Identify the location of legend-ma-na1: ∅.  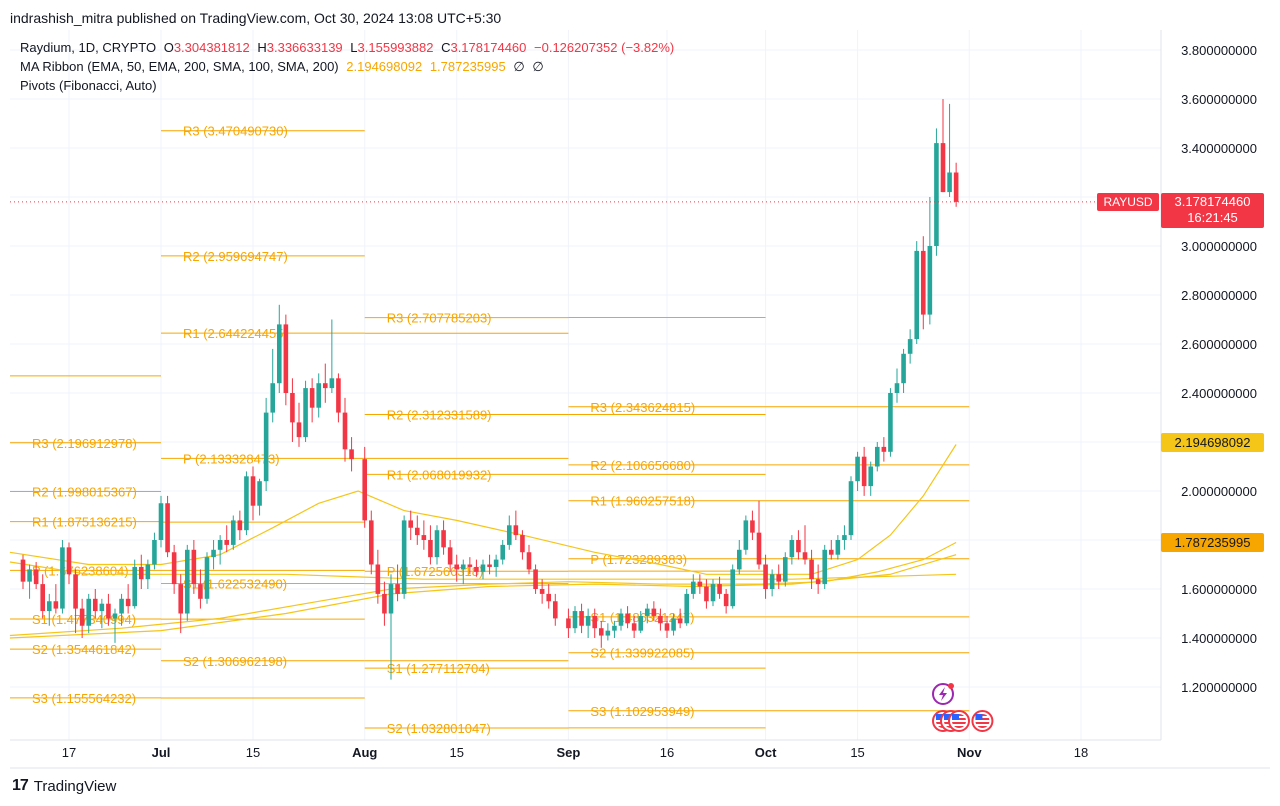
(519, 66).